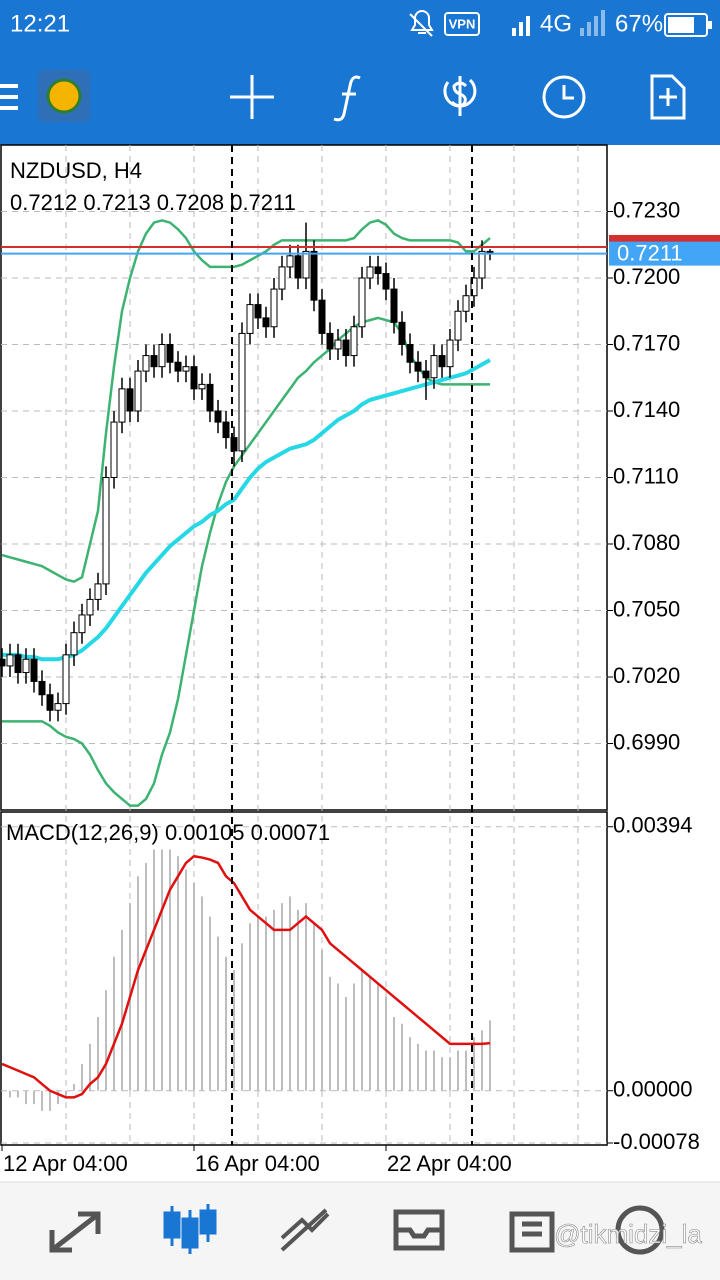  What do you see at coordinates (646, 741) in the screenshot?
I see `y-tick-label: 0.6990` at bounding box center [646, 741].